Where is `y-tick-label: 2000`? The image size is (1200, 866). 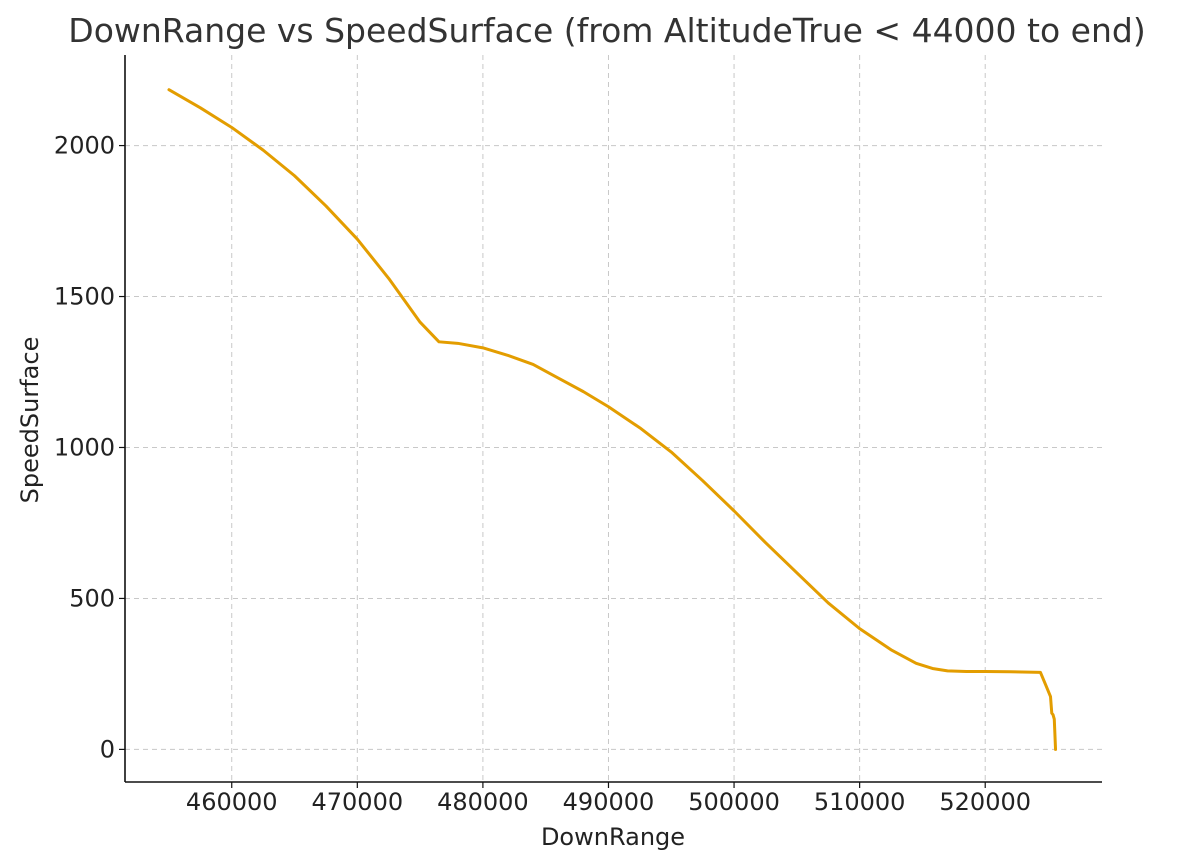 y-tick-label: 2000 is located at coordinates (84, 146).